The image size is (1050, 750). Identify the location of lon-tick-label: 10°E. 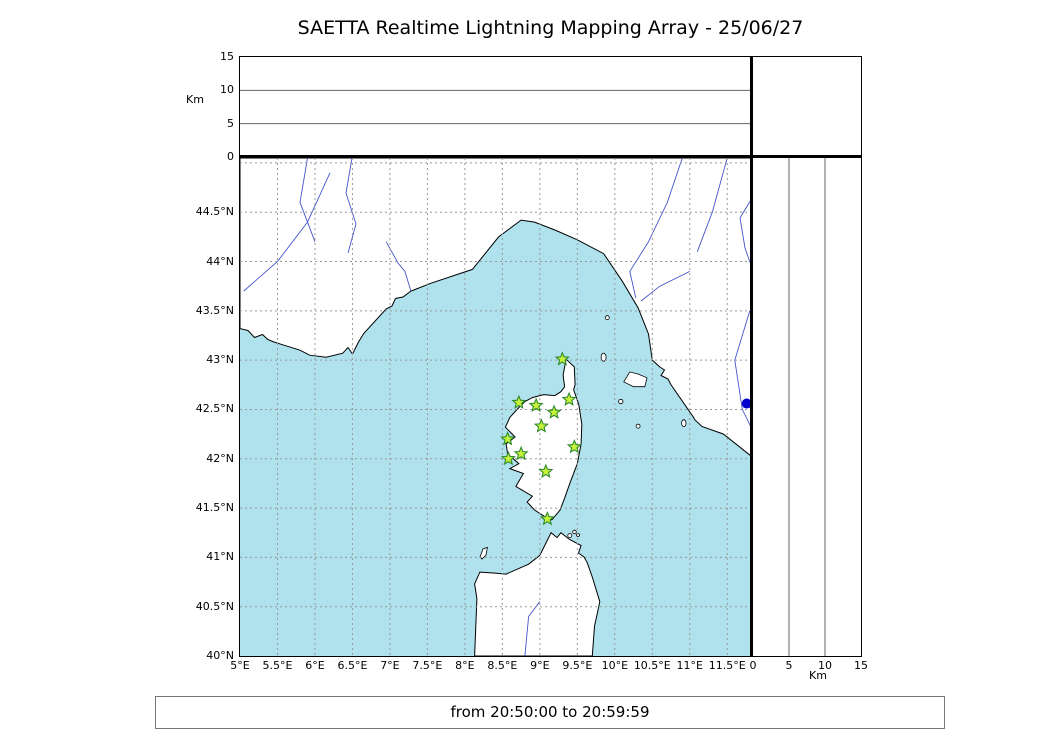
(615, 665).